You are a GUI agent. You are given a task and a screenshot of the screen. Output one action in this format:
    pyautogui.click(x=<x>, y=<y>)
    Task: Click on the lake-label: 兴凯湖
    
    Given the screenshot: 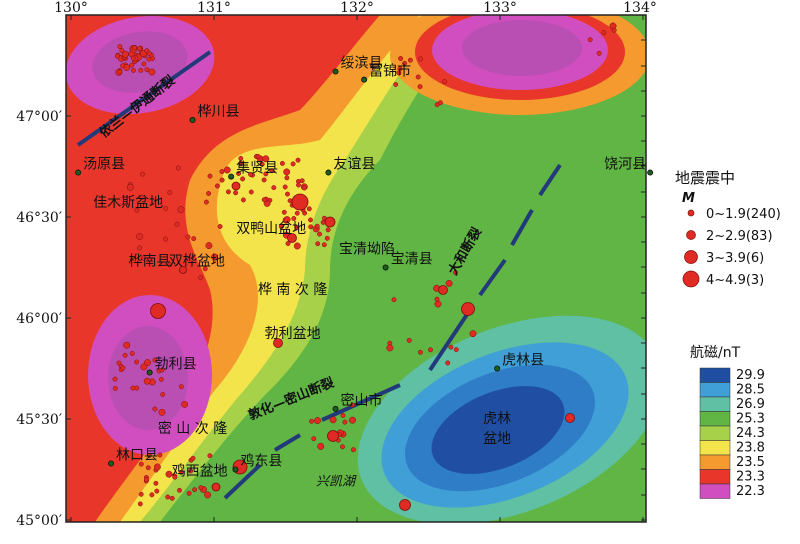 What is the action you would take?
    pyautogui.click(x=336, y=482)
    